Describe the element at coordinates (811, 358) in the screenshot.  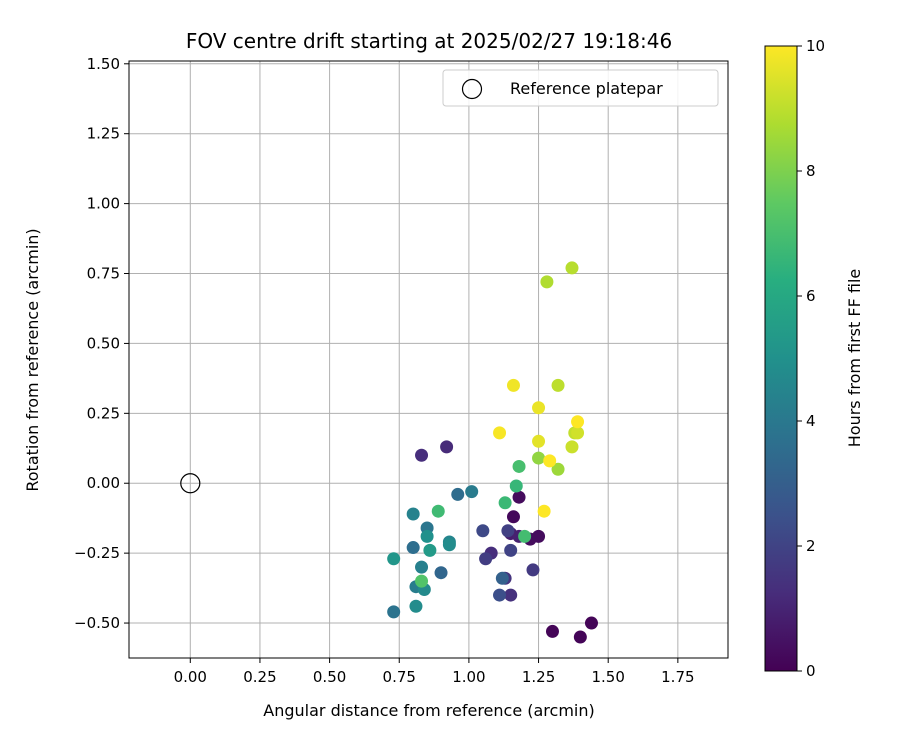
I see `colorbar-ticks: 0 2 4 6 8 10` at that location.